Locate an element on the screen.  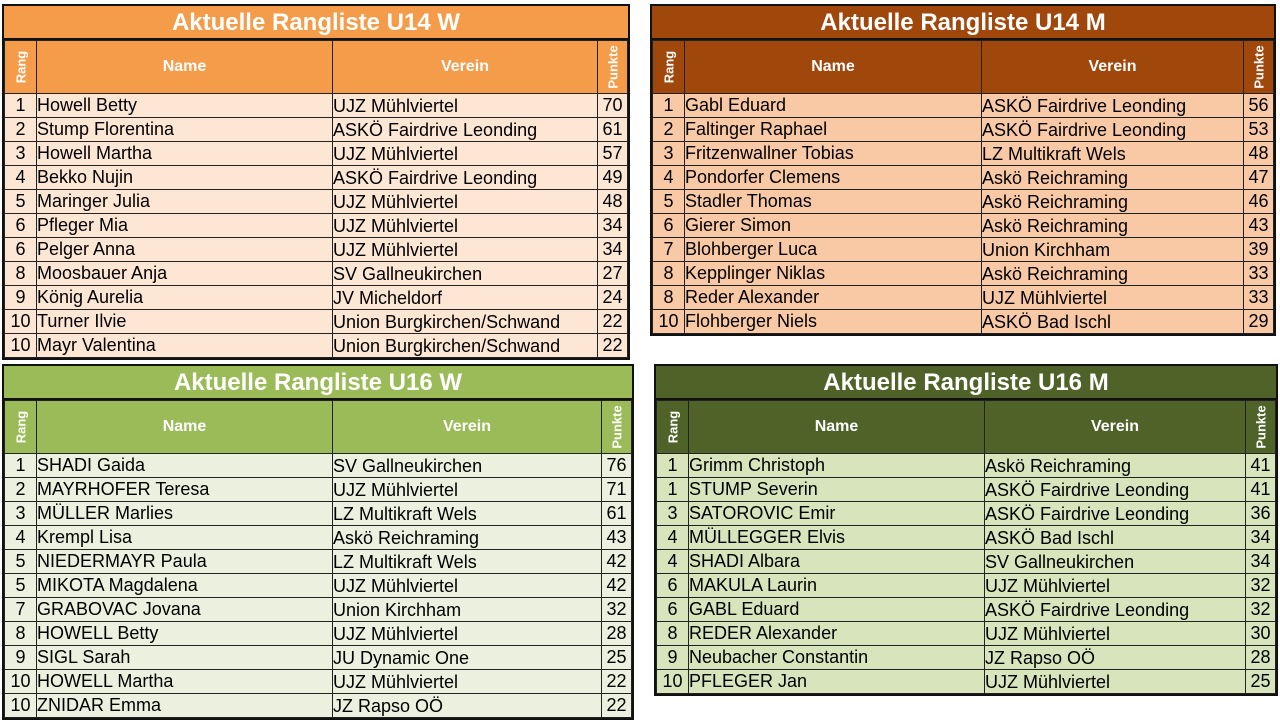
athlete-name-cell: Blohberger Luca is located at coordinates (833, 249).